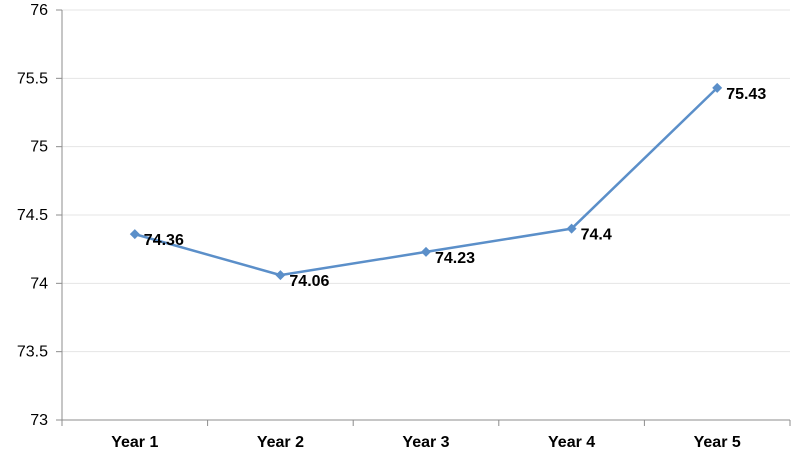 Image resolution: width=800 pixels, height=460 pixels. Describe the element at coordinates (596, 235) in the screenshot. I see `data-label: 74.4` at that location.